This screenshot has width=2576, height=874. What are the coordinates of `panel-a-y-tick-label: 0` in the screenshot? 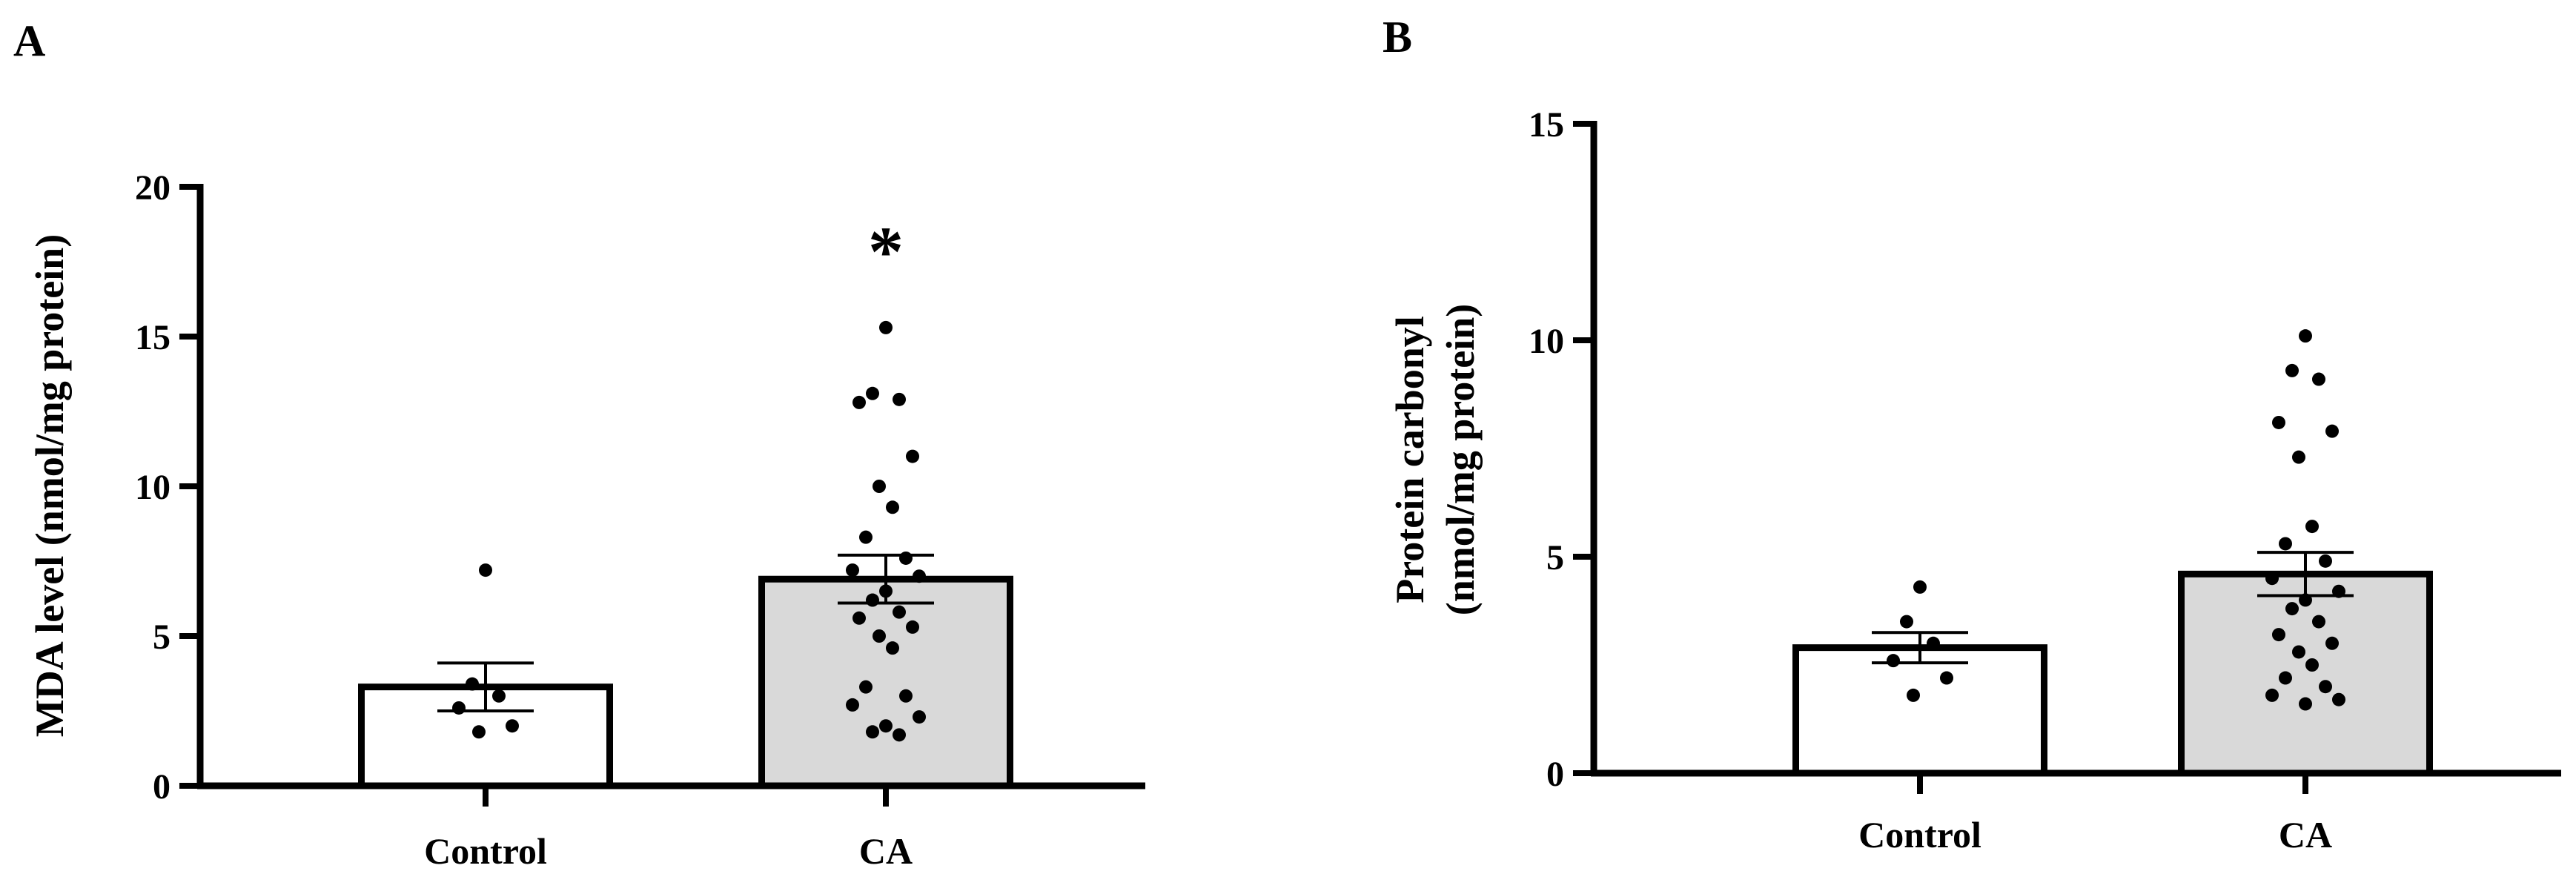 It's located at (161, 787).